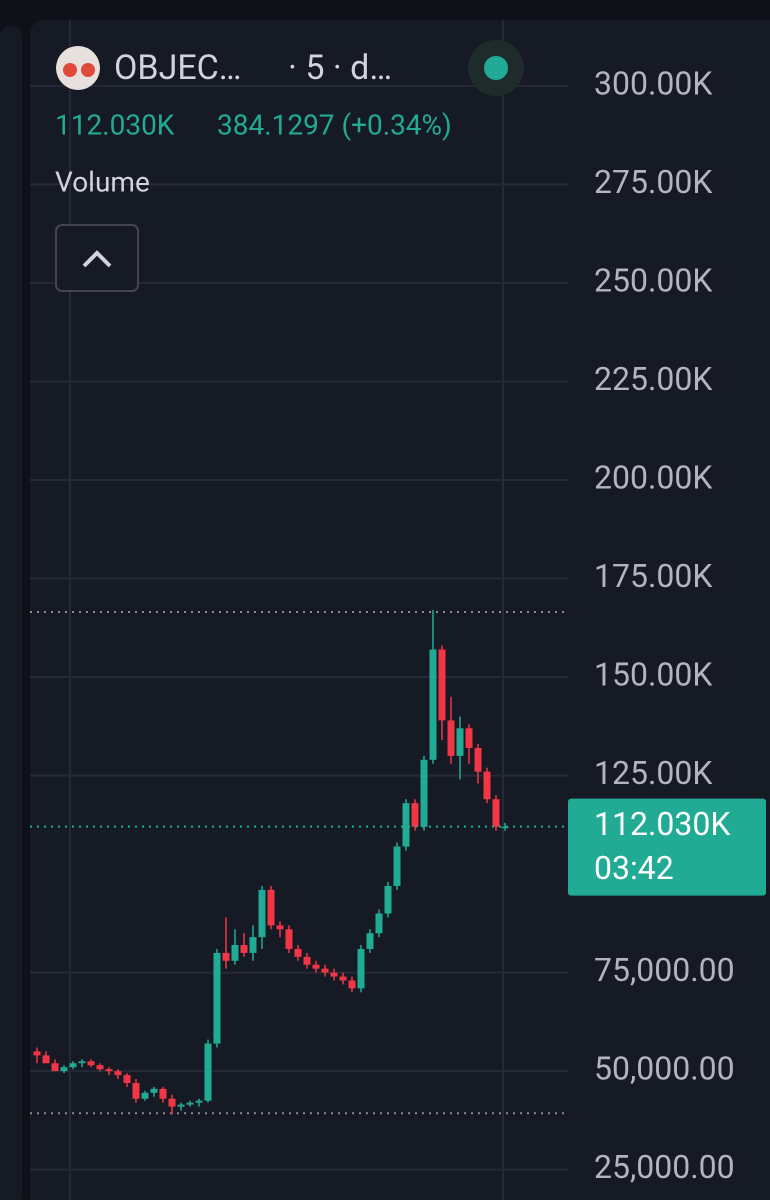  What do you see at coordinates (102, 181) in the screenshot?
I see `indicator-name: Volume` at bounding box center [102, 181].